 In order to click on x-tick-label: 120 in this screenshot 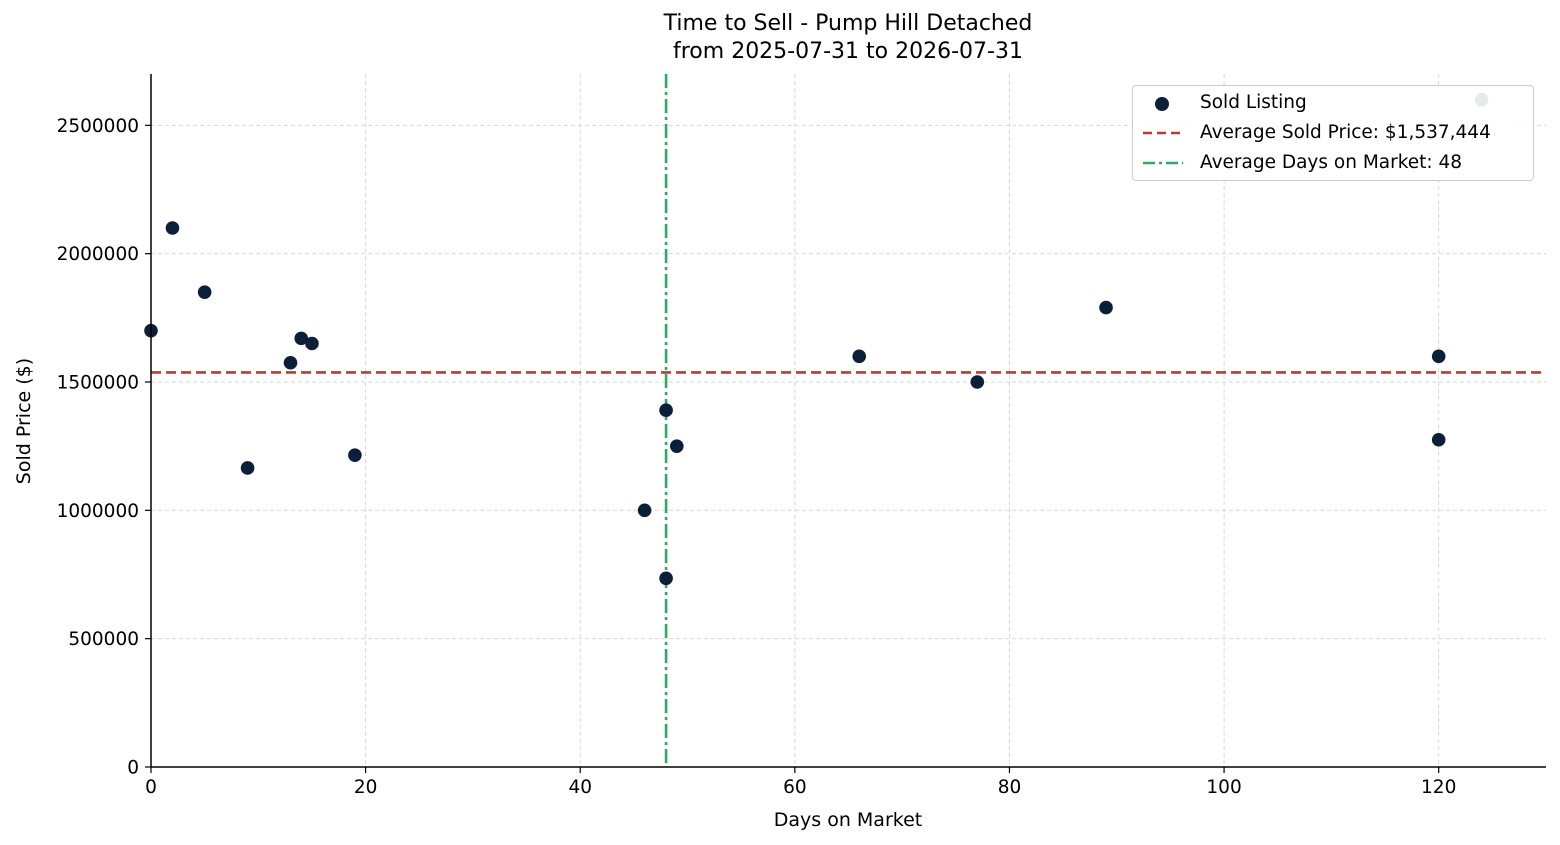, I will do `click(1438, 787)`.